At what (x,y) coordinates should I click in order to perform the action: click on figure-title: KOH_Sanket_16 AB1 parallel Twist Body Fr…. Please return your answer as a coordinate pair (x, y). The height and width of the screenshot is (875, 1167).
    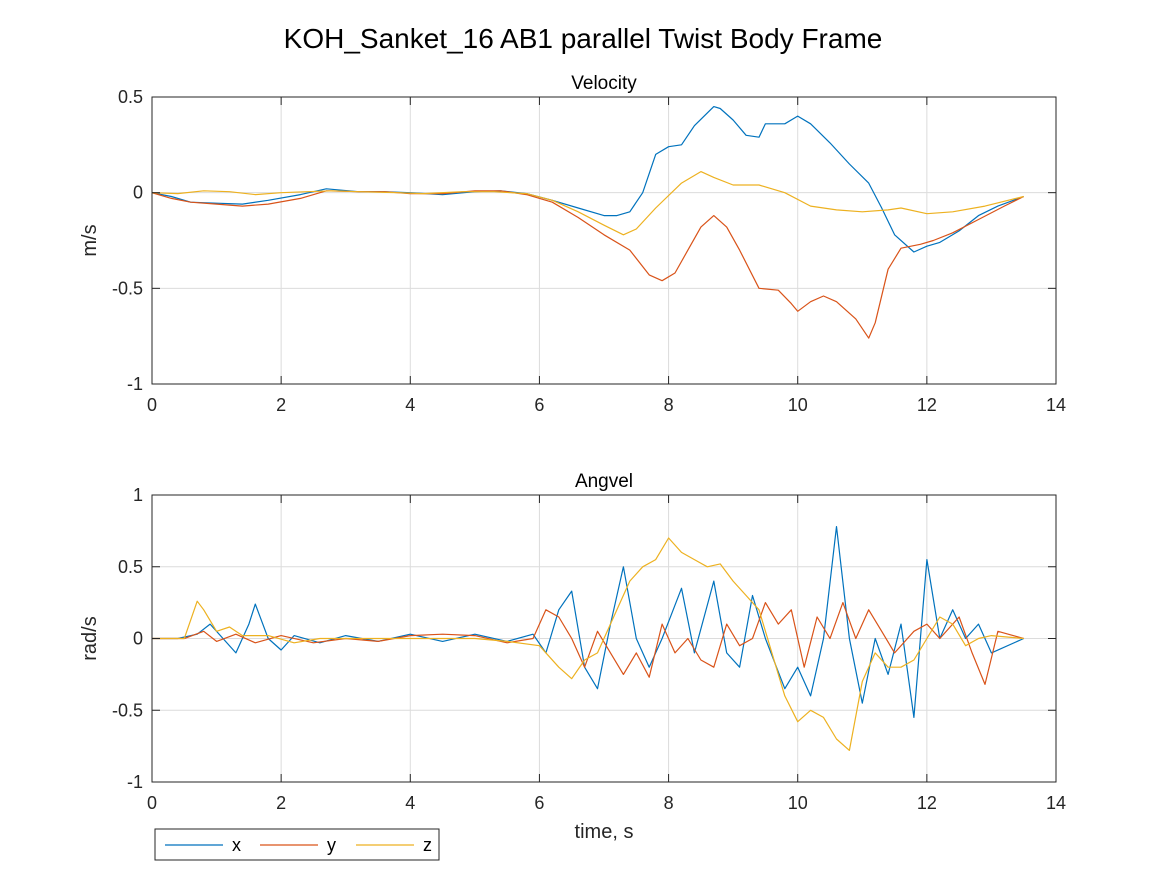
    Looking at the image, I should click on (583, 38).